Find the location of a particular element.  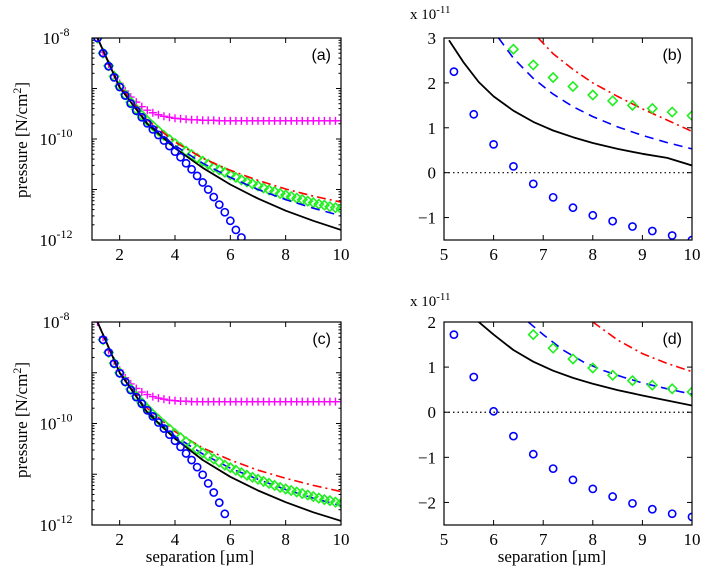

axes-frame is located at coordinates (216, 423).